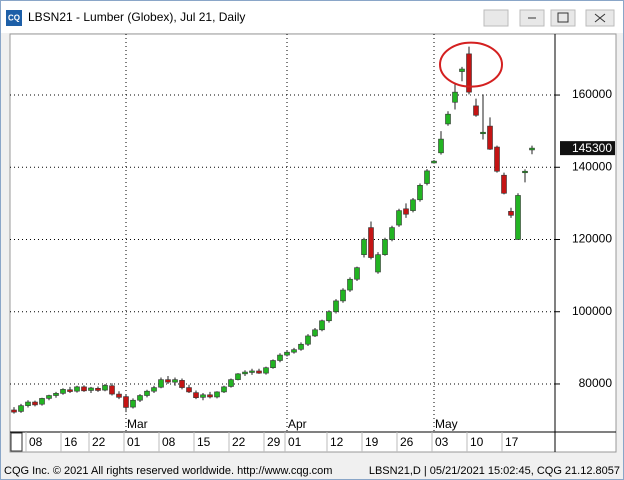  What do you see at coordinates (312, 17) in the screenshot?
I see `title-bar` at bounding box center [312, 17].